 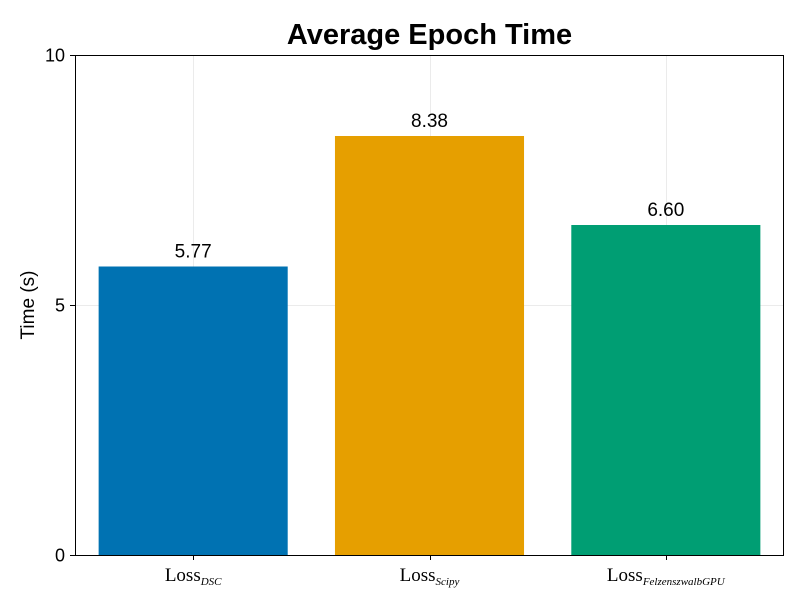 I want to click on chart-title: Average Epoch Time, so click(x=429, y=35).